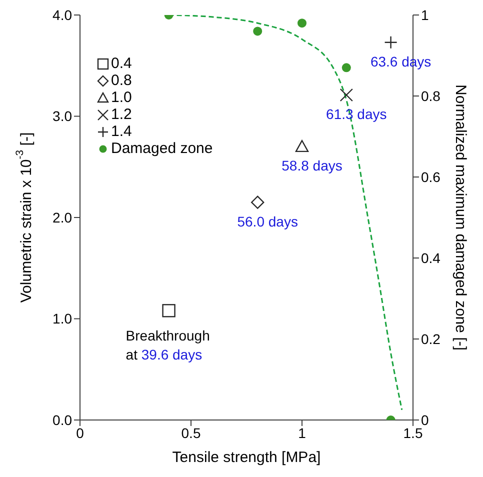  I want to click on y-tick-label: 1.0, so click(62, 318).